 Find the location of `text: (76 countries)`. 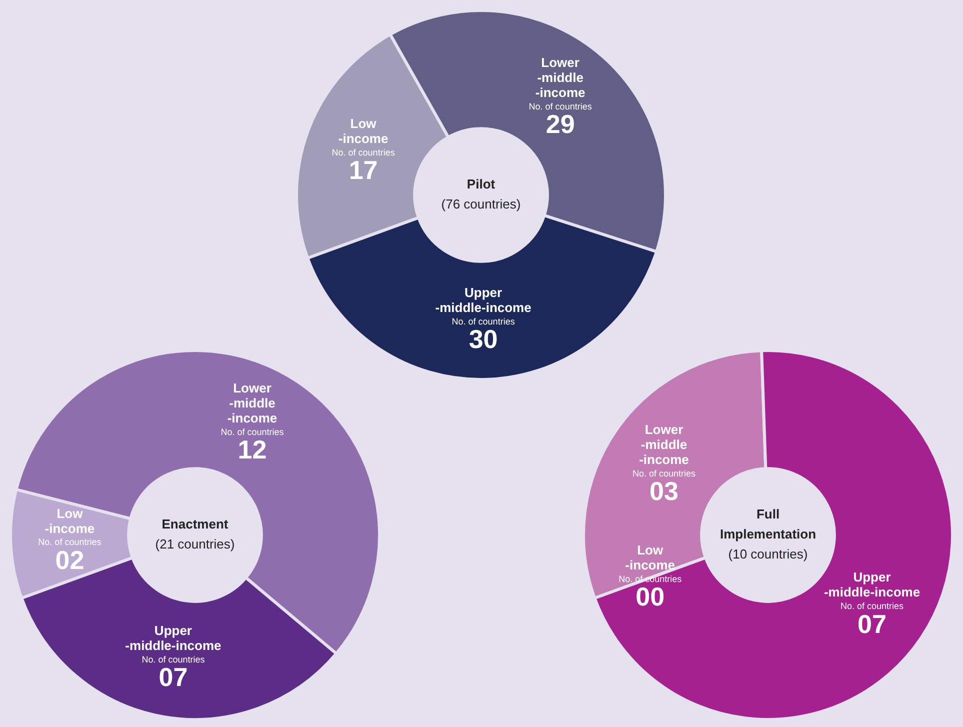

text: (76 countries) is located at coordinates (481, 204).